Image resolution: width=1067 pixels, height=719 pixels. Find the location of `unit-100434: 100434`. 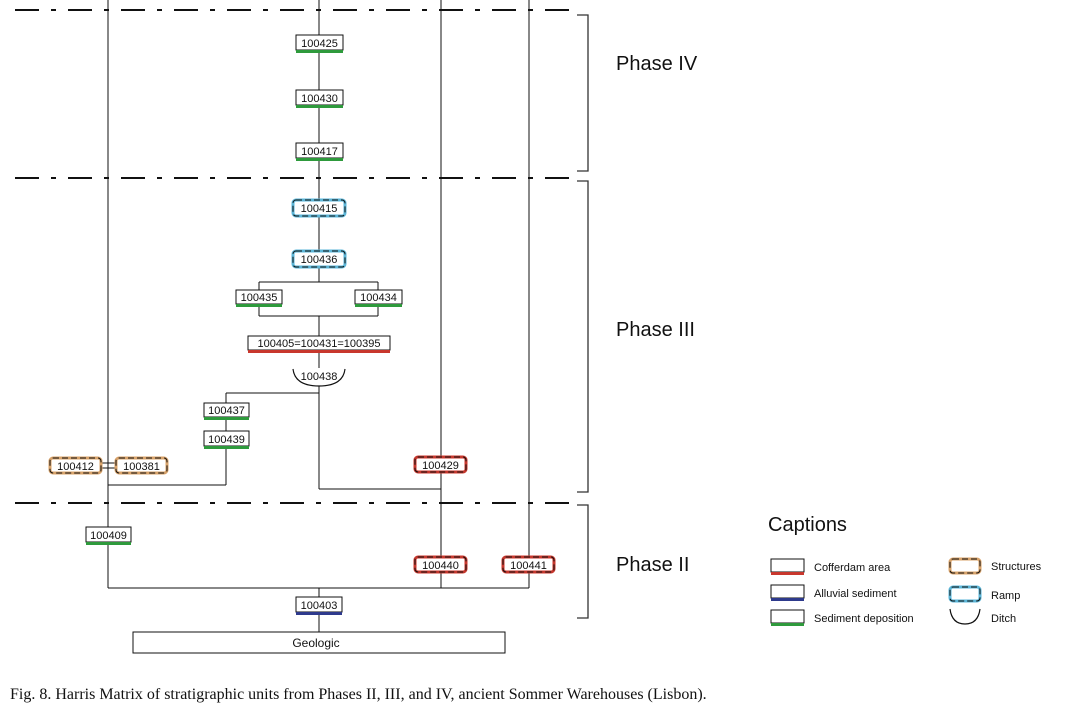

unit-100434: 100434 is located at coordinates (378, 298).